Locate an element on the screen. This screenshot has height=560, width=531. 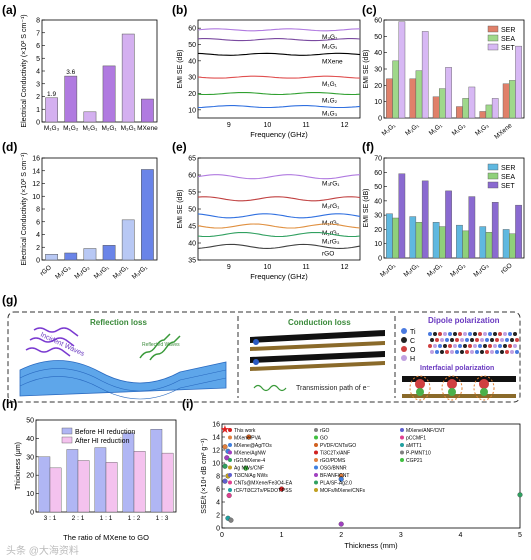
b-xtick-label: 11 is located at coordinates (305, 125).